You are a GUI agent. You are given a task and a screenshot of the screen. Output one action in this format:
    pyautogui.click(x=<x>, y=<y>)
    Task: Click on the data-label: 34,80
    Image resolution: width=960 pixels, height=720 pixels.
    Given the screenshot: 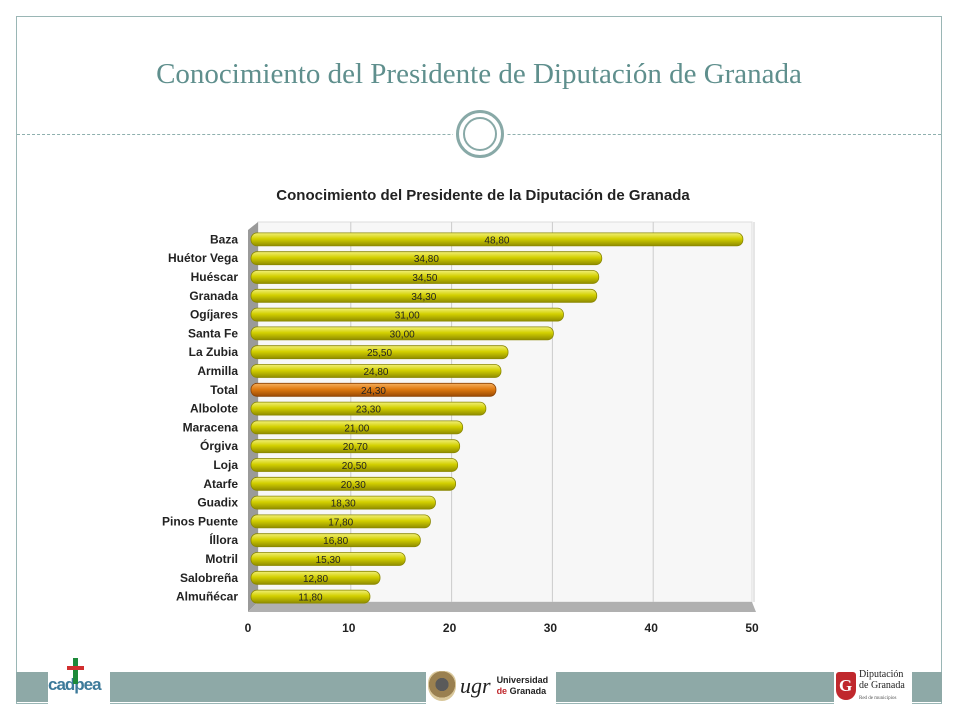 What is the action you would take?
    pyautogui.click(x=426, y=259)
    